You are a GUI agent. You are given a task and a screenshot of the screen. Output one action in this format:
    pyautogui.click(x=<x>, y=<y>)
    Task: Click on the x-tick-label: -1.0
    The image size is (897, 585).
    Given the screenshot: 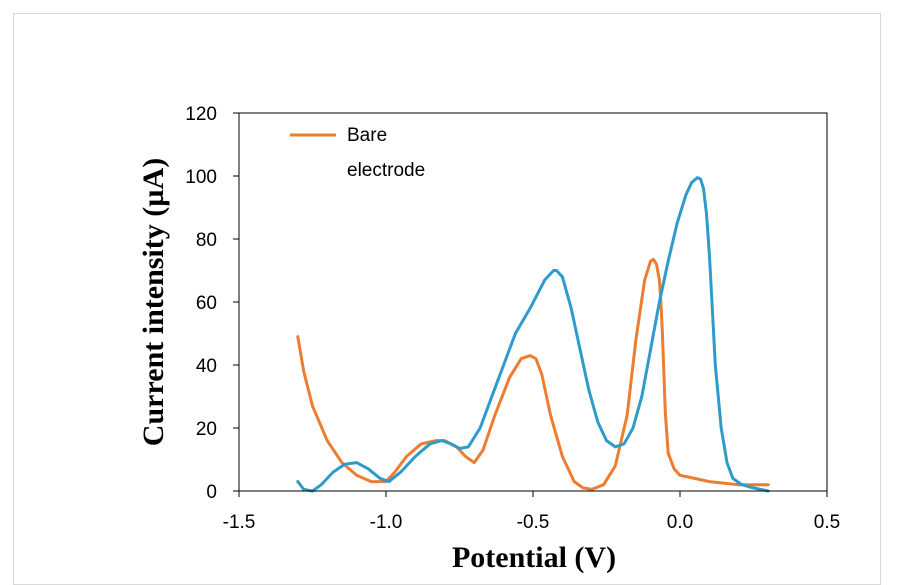 What is the action you would take?
    pyautogui.click(x=386, y=522)
    